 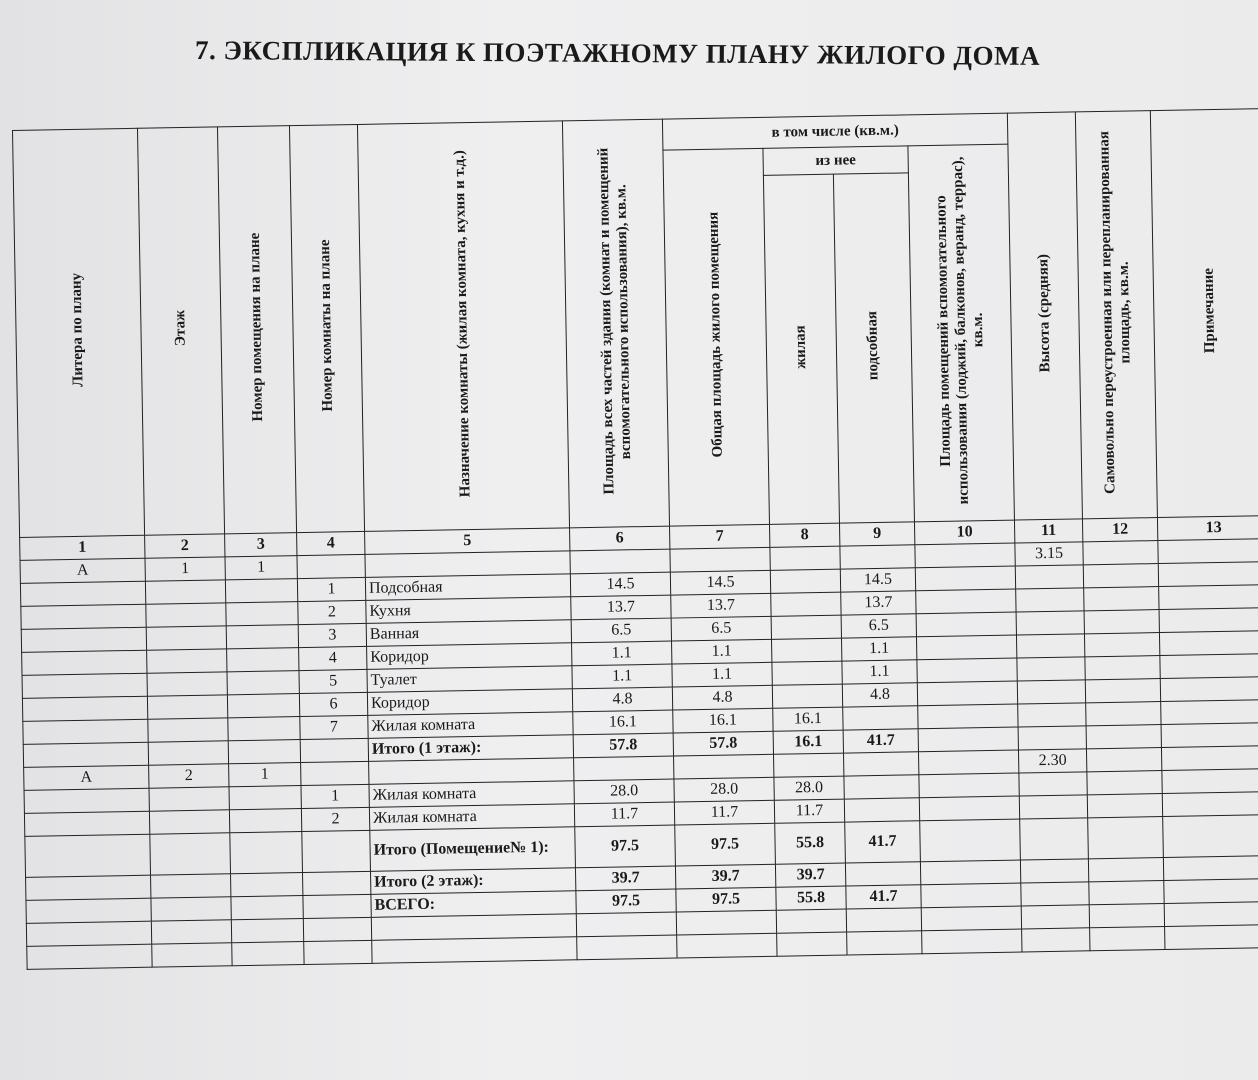 What do you see at coordinates (330, 543) in the screenshot?
I see `column-number: 4` at bounding box center [330, 543].